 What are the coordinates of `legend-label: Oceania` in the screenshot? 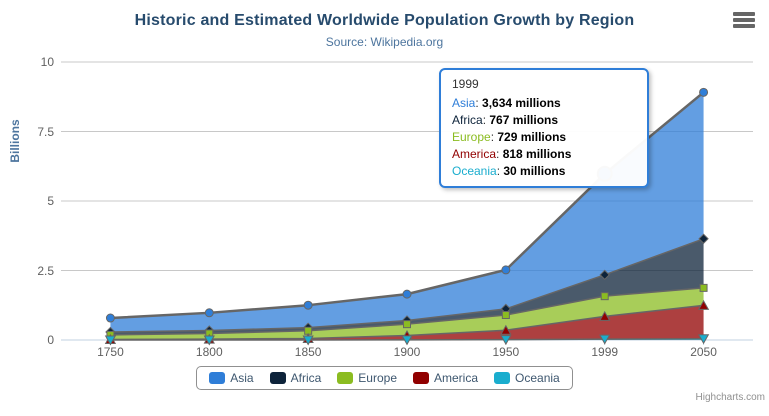 It's located at (537, 378).